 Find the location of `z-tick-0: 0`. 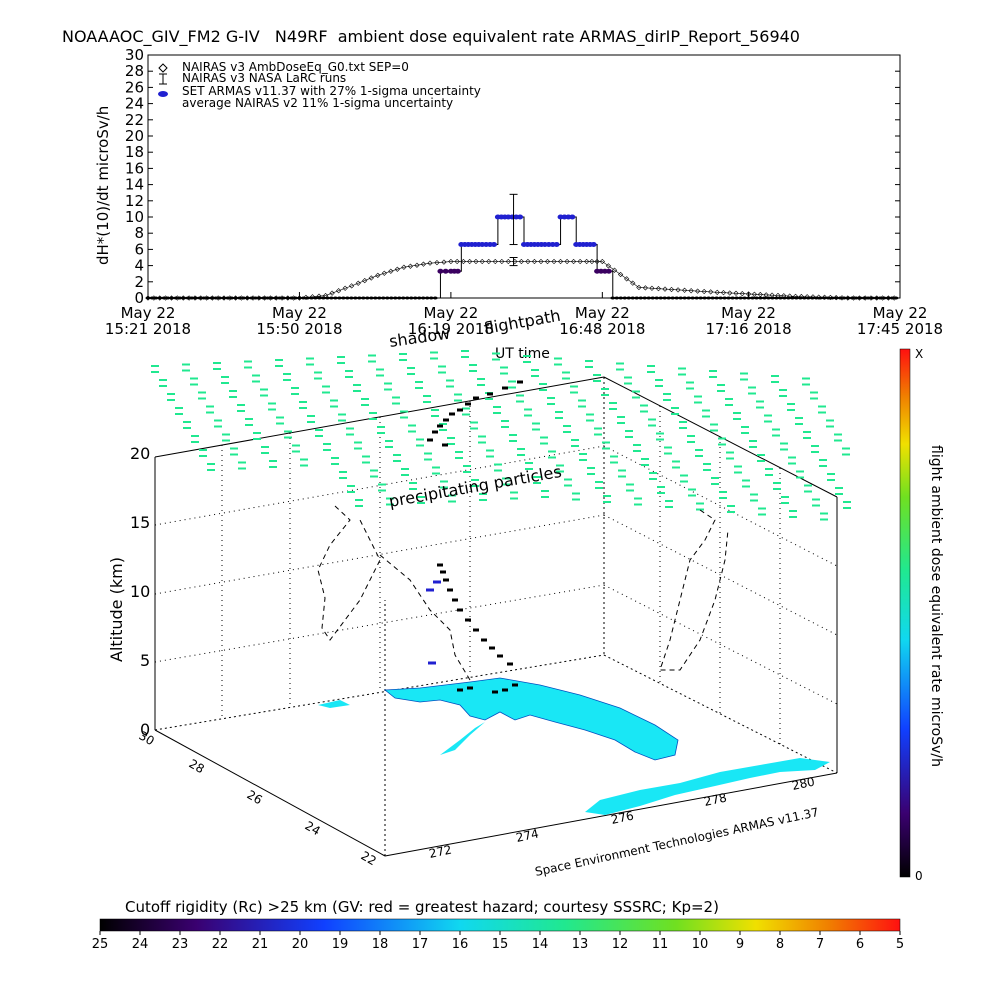

z-tick-0: 0 is located at coordinates (145, 729).